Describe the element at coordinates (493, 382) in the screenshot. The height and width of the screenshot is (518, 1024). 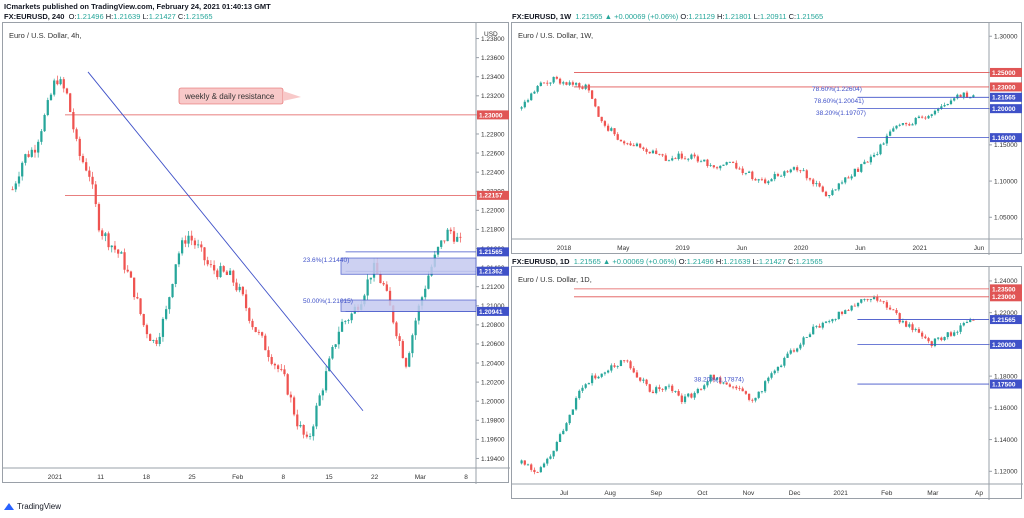
I see `y-tick-label: 1.20200` at that location.